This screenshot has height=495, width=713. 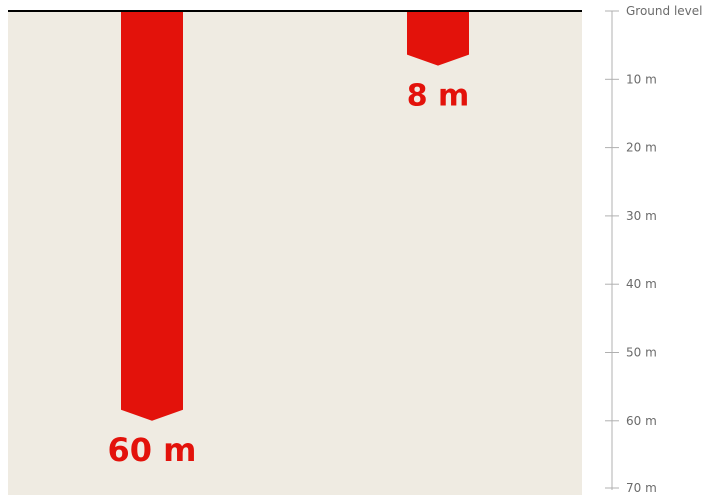 I want to click on depth-label-1: 60 m, so click(x=151, y=450).